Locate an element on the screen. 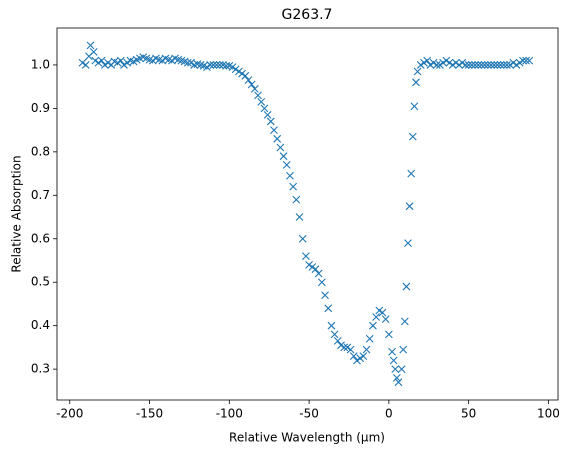 The width and height of the screenshot is (575, 457). y-tick-label: 0.3 is located at coordinates (40, 369).